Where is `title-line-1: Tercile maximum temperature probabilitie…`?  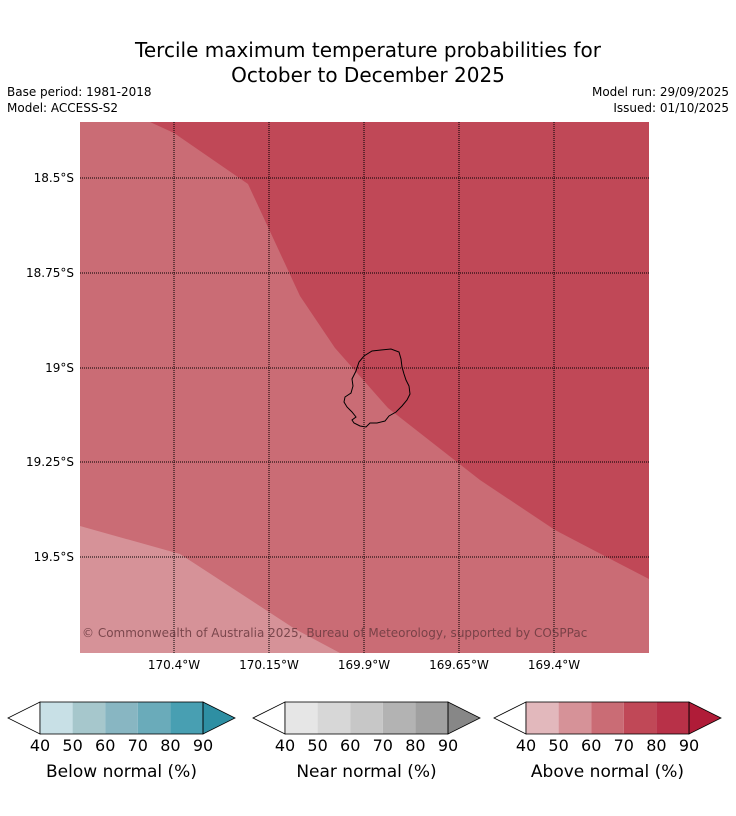 title-line-1: Tercile maximum temperature probabilitie… is located at coordinates (368, 50).